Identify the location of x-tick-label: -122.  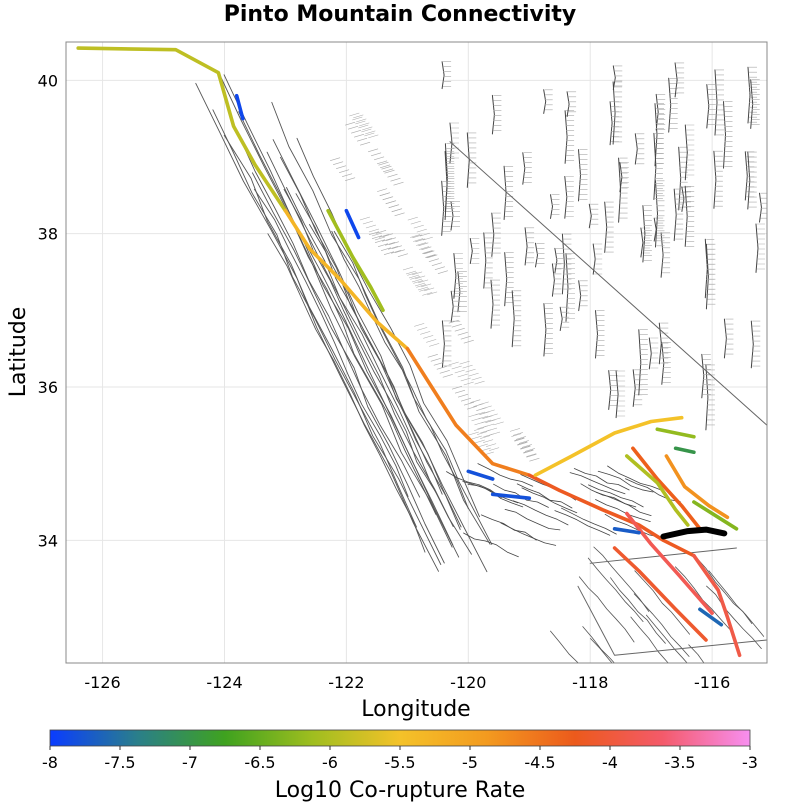
(346, 682).